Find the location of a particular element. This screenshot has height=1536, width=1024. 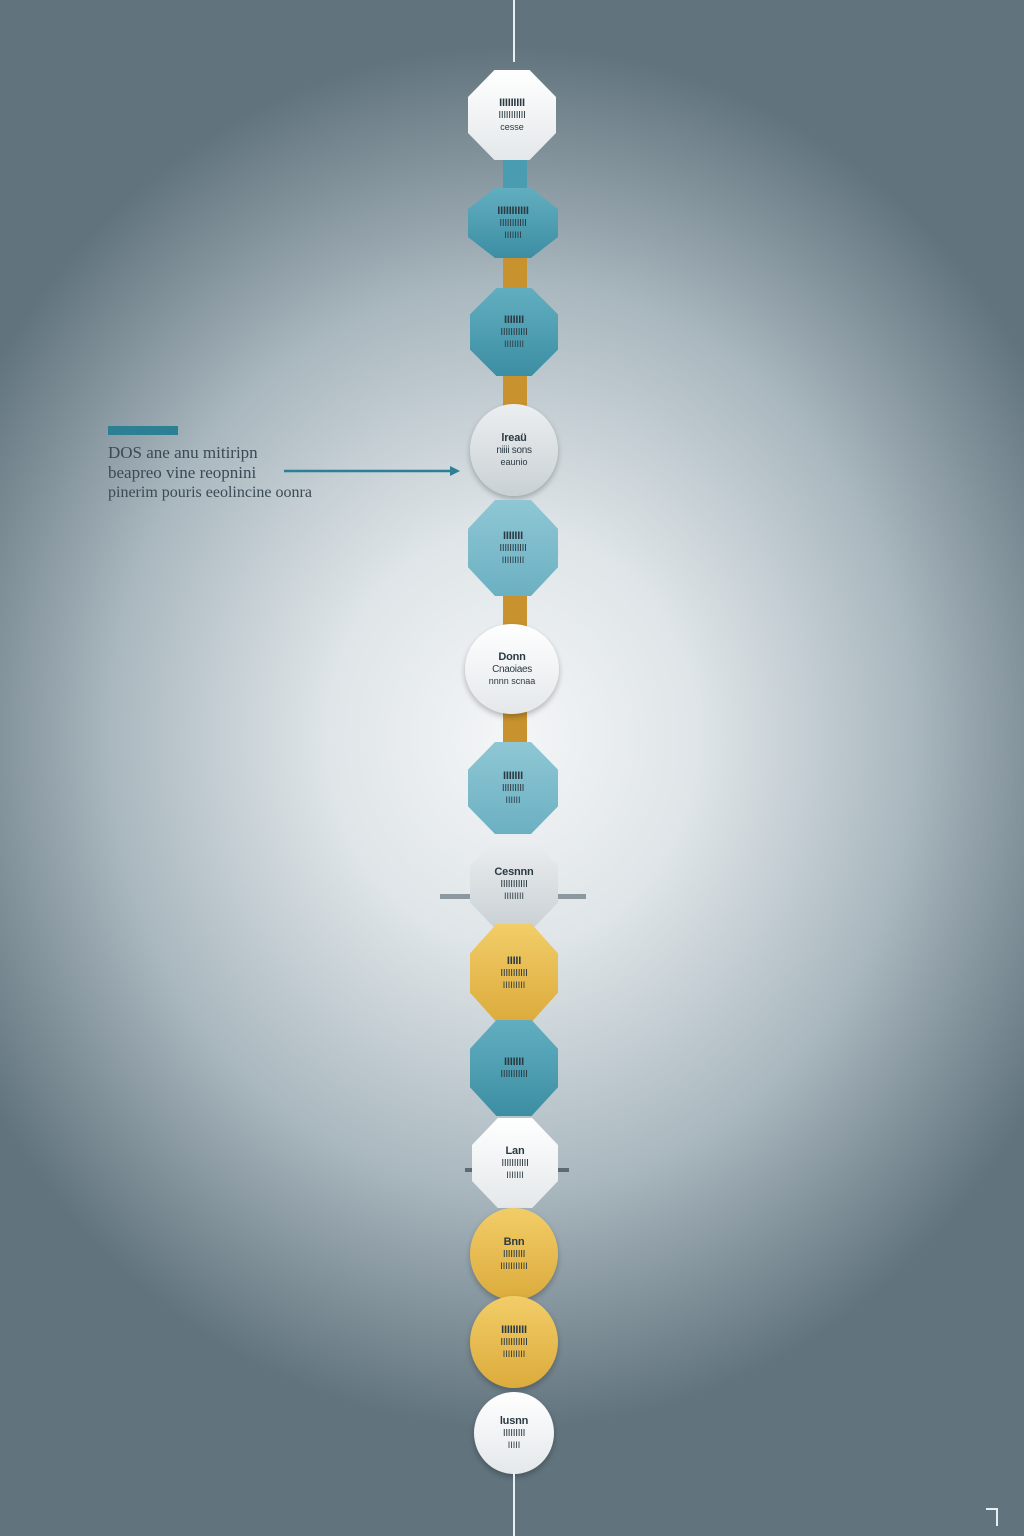

corner-mark is located at coordinates (992, 1517).